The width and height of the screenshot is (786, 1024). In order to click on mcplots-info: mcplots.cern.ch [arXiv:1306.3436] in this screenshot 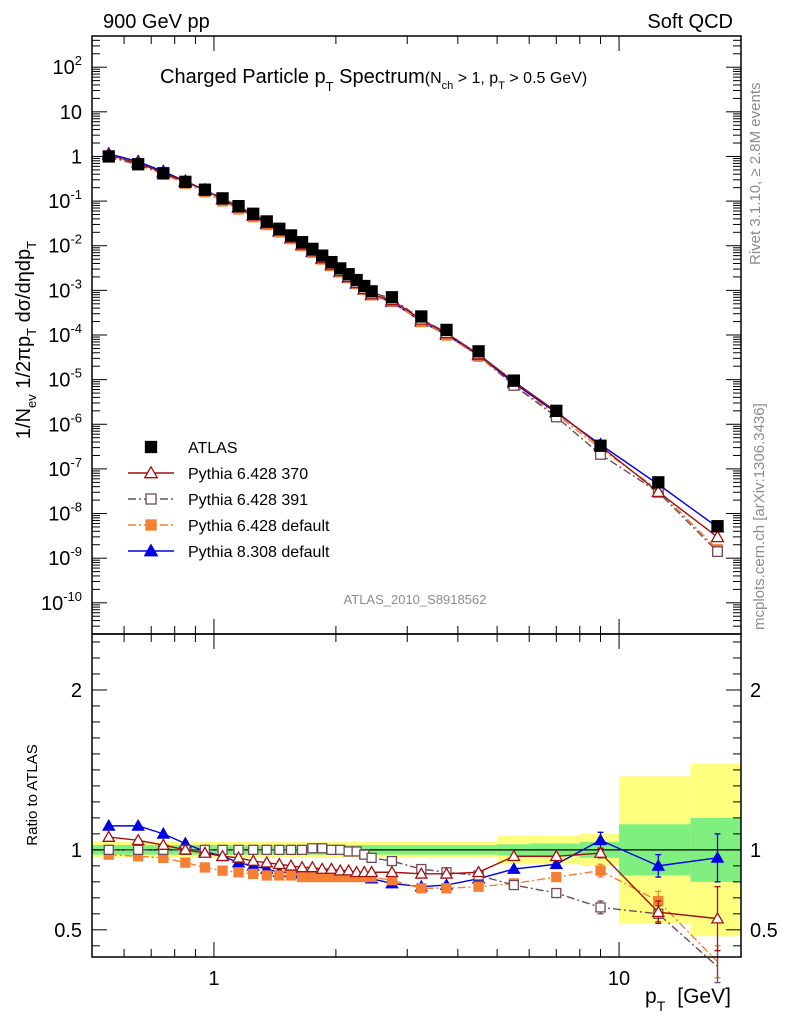, I will do `click(759, 516)`.